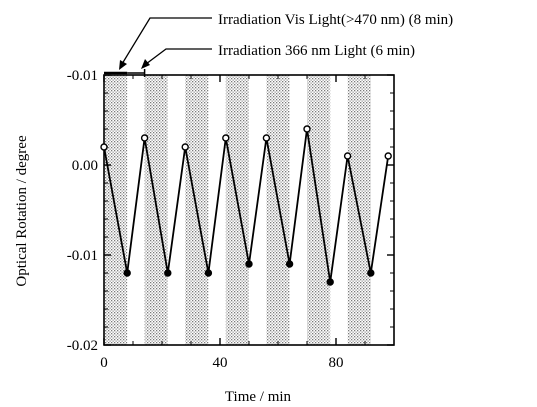  What do you see at coordinates (82, 76) in the screenshot?
I see `y-tick-label-0: -0.01` at bounding box center [82, 76].